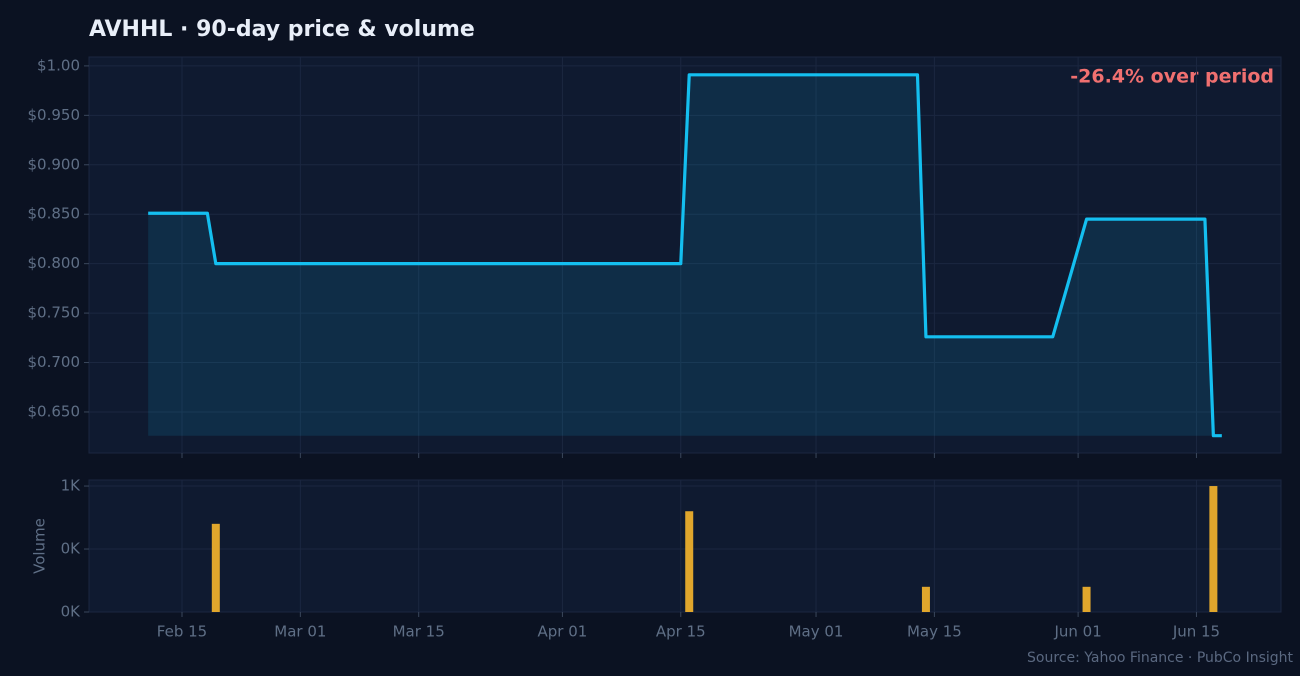  Describe the element at coordinates (419, 632) in the screenshot. I see `x-tick-label: Mar 15` at that location.